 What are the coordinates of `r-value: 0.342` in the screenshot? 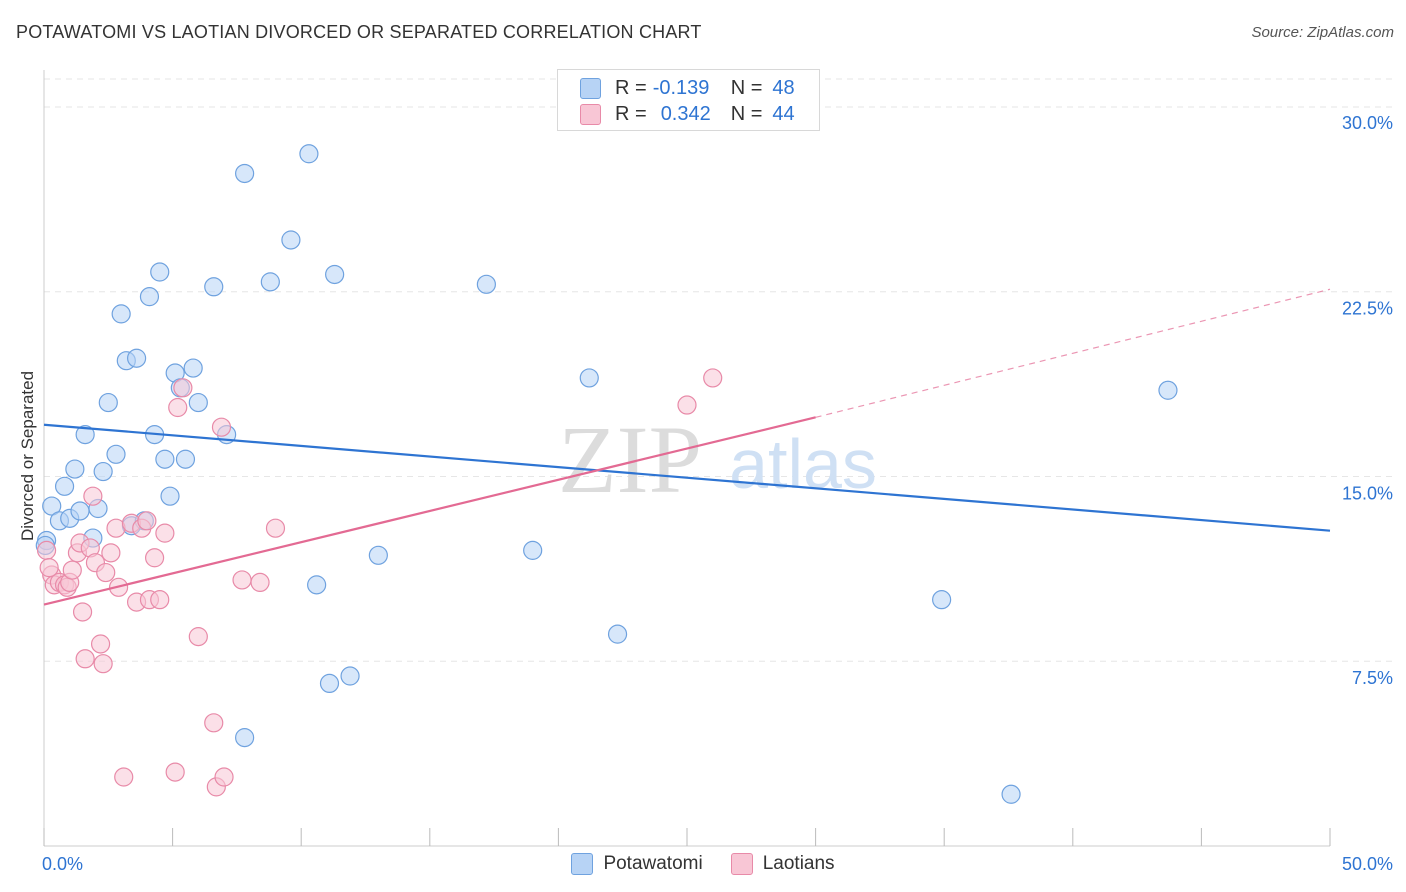 It's located at (685, 113).